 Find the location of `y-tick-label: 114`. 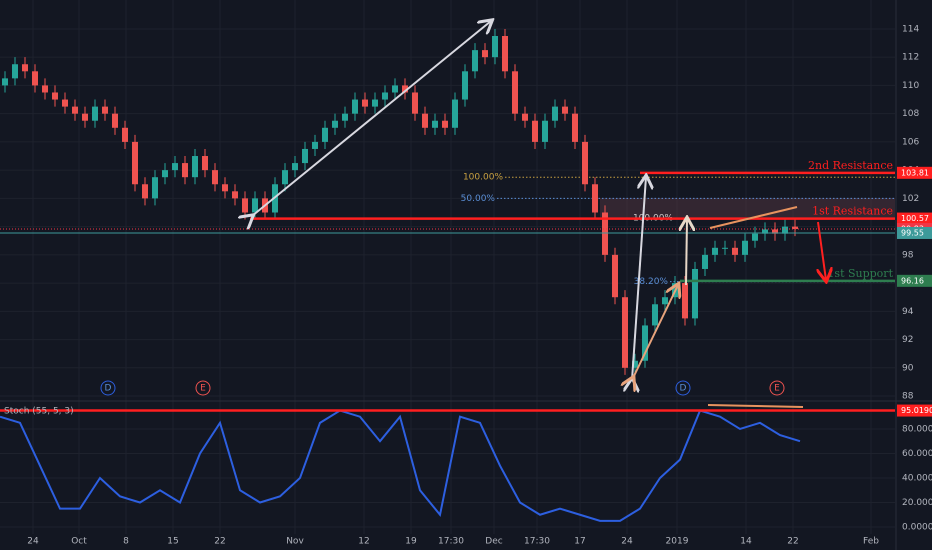

y-tick-label: 114 is located at coordinates (910, 29).